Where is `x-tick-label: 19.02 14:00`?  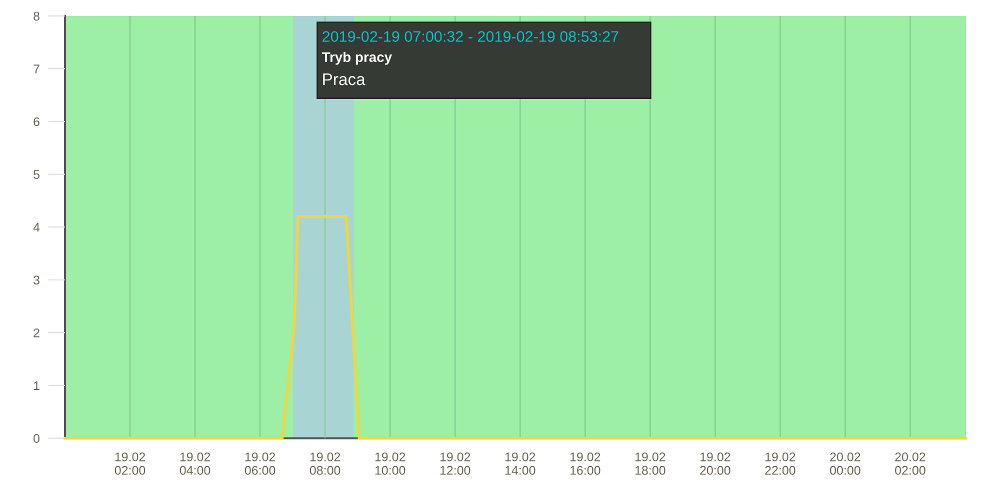 x-tick-label: 19.02 14:00 is located at coordinates (520, 463).